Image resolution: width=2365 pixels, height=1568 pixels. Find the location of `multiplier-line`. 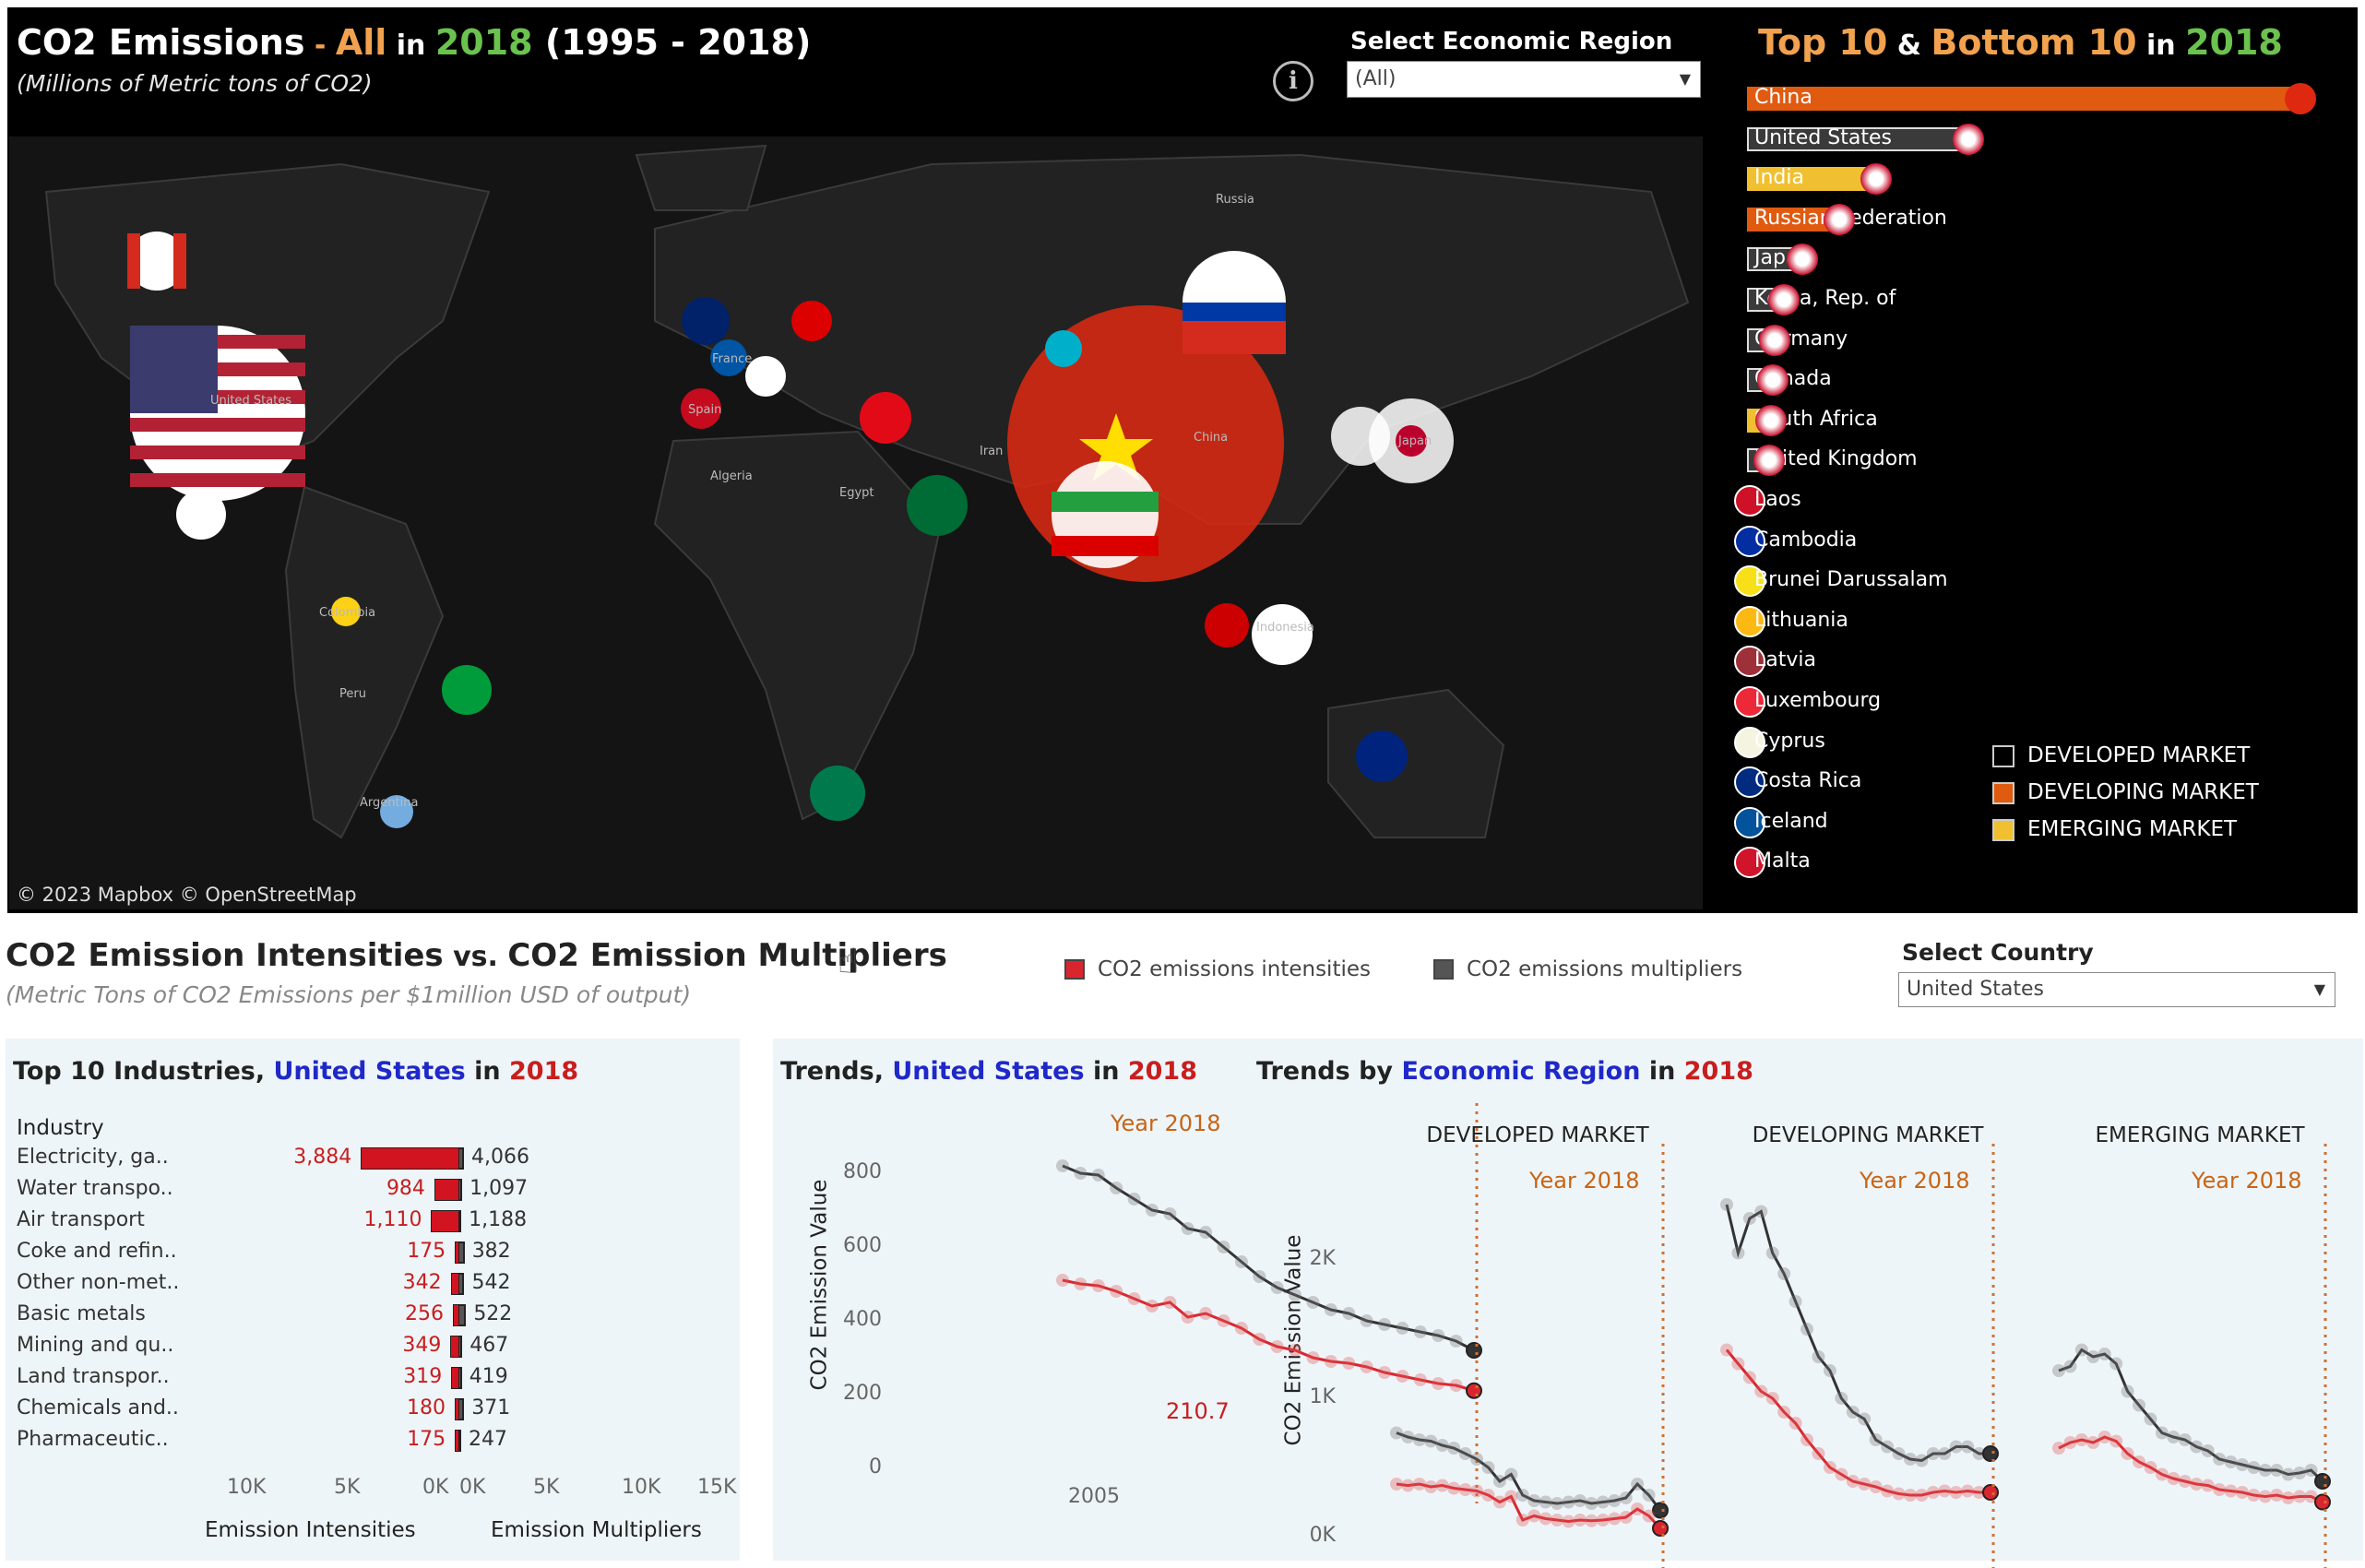

multiplier-line is located at coordinates (1268, 1258).